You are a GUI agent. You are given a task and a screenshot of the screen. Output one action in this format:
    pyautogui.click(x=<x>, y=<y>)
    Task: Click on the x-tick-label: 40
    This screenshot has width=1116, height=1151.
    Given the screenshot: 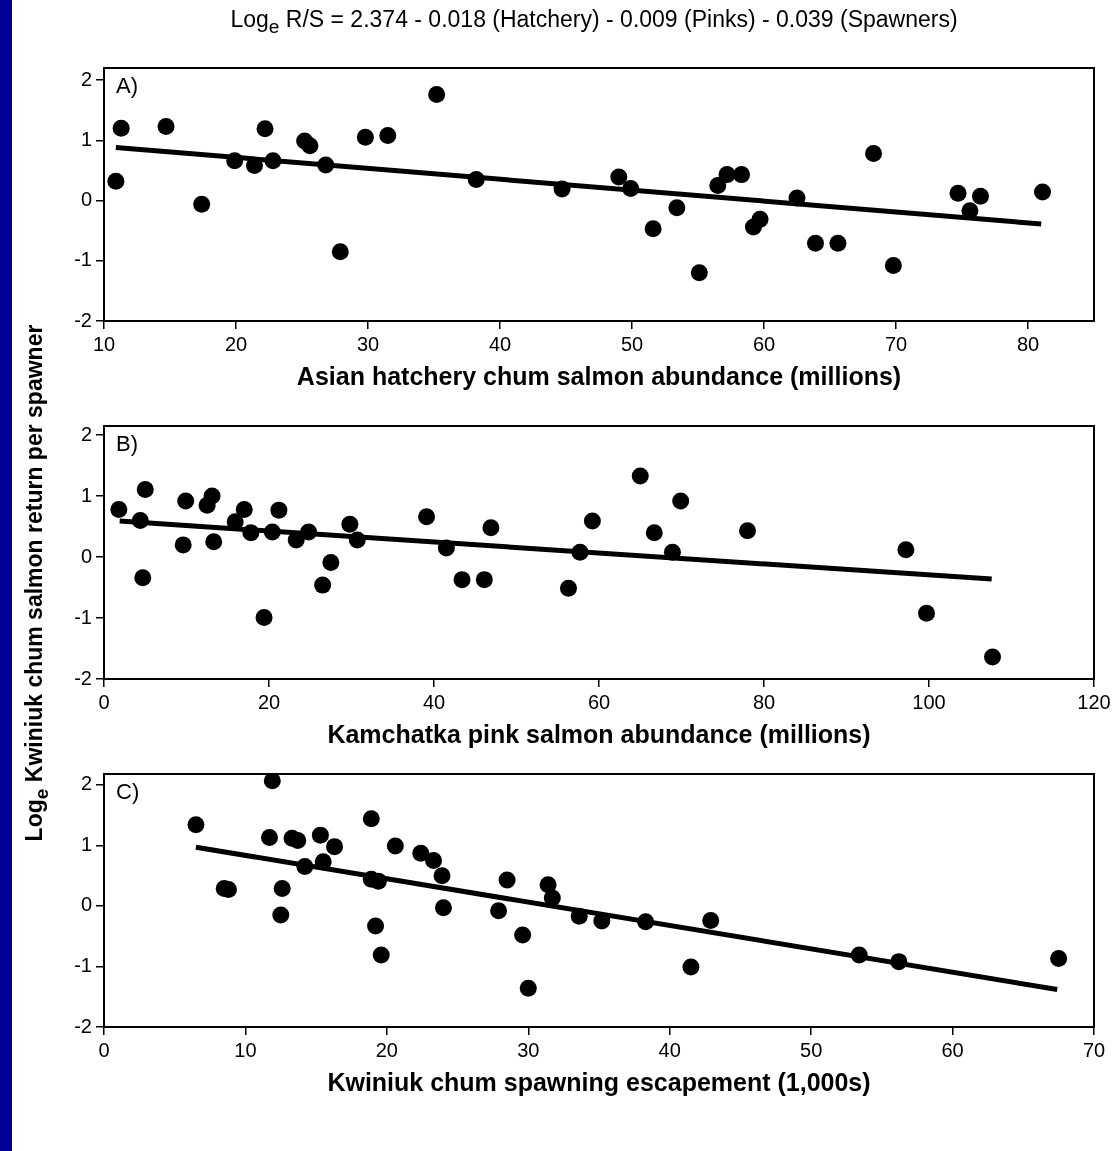 What is the action you would take?
    pyautogui.click(x=669, y=1049)
    